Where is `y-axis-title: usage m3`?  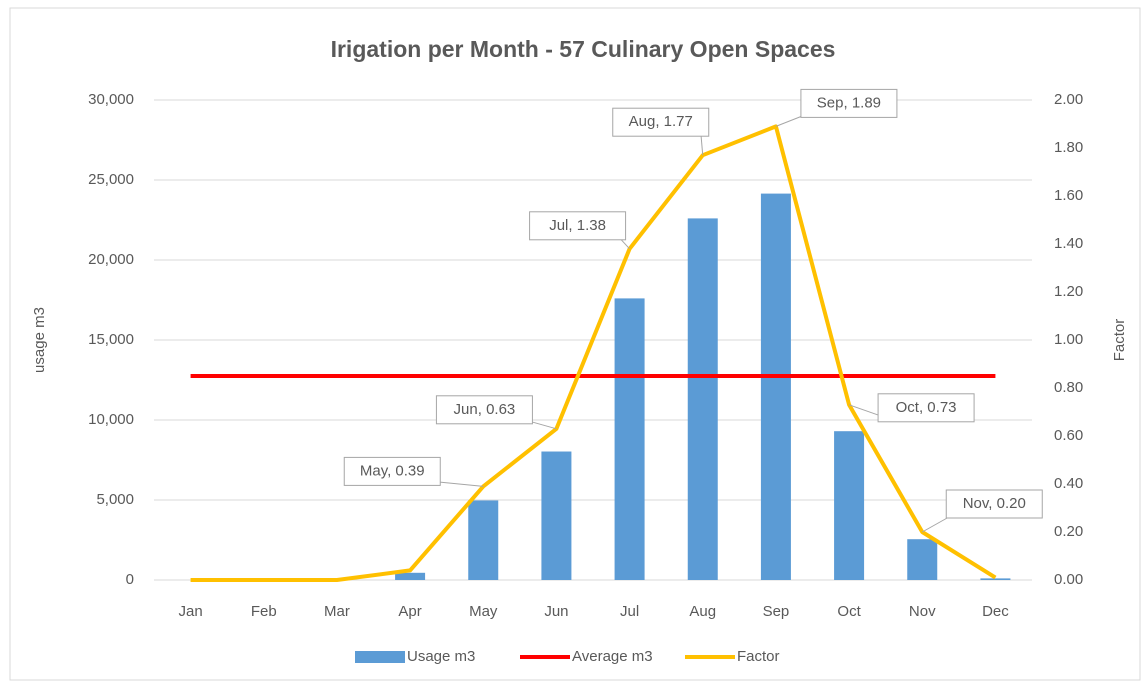
y-axis-title: usage m3 is located at coordinates (39, 340).